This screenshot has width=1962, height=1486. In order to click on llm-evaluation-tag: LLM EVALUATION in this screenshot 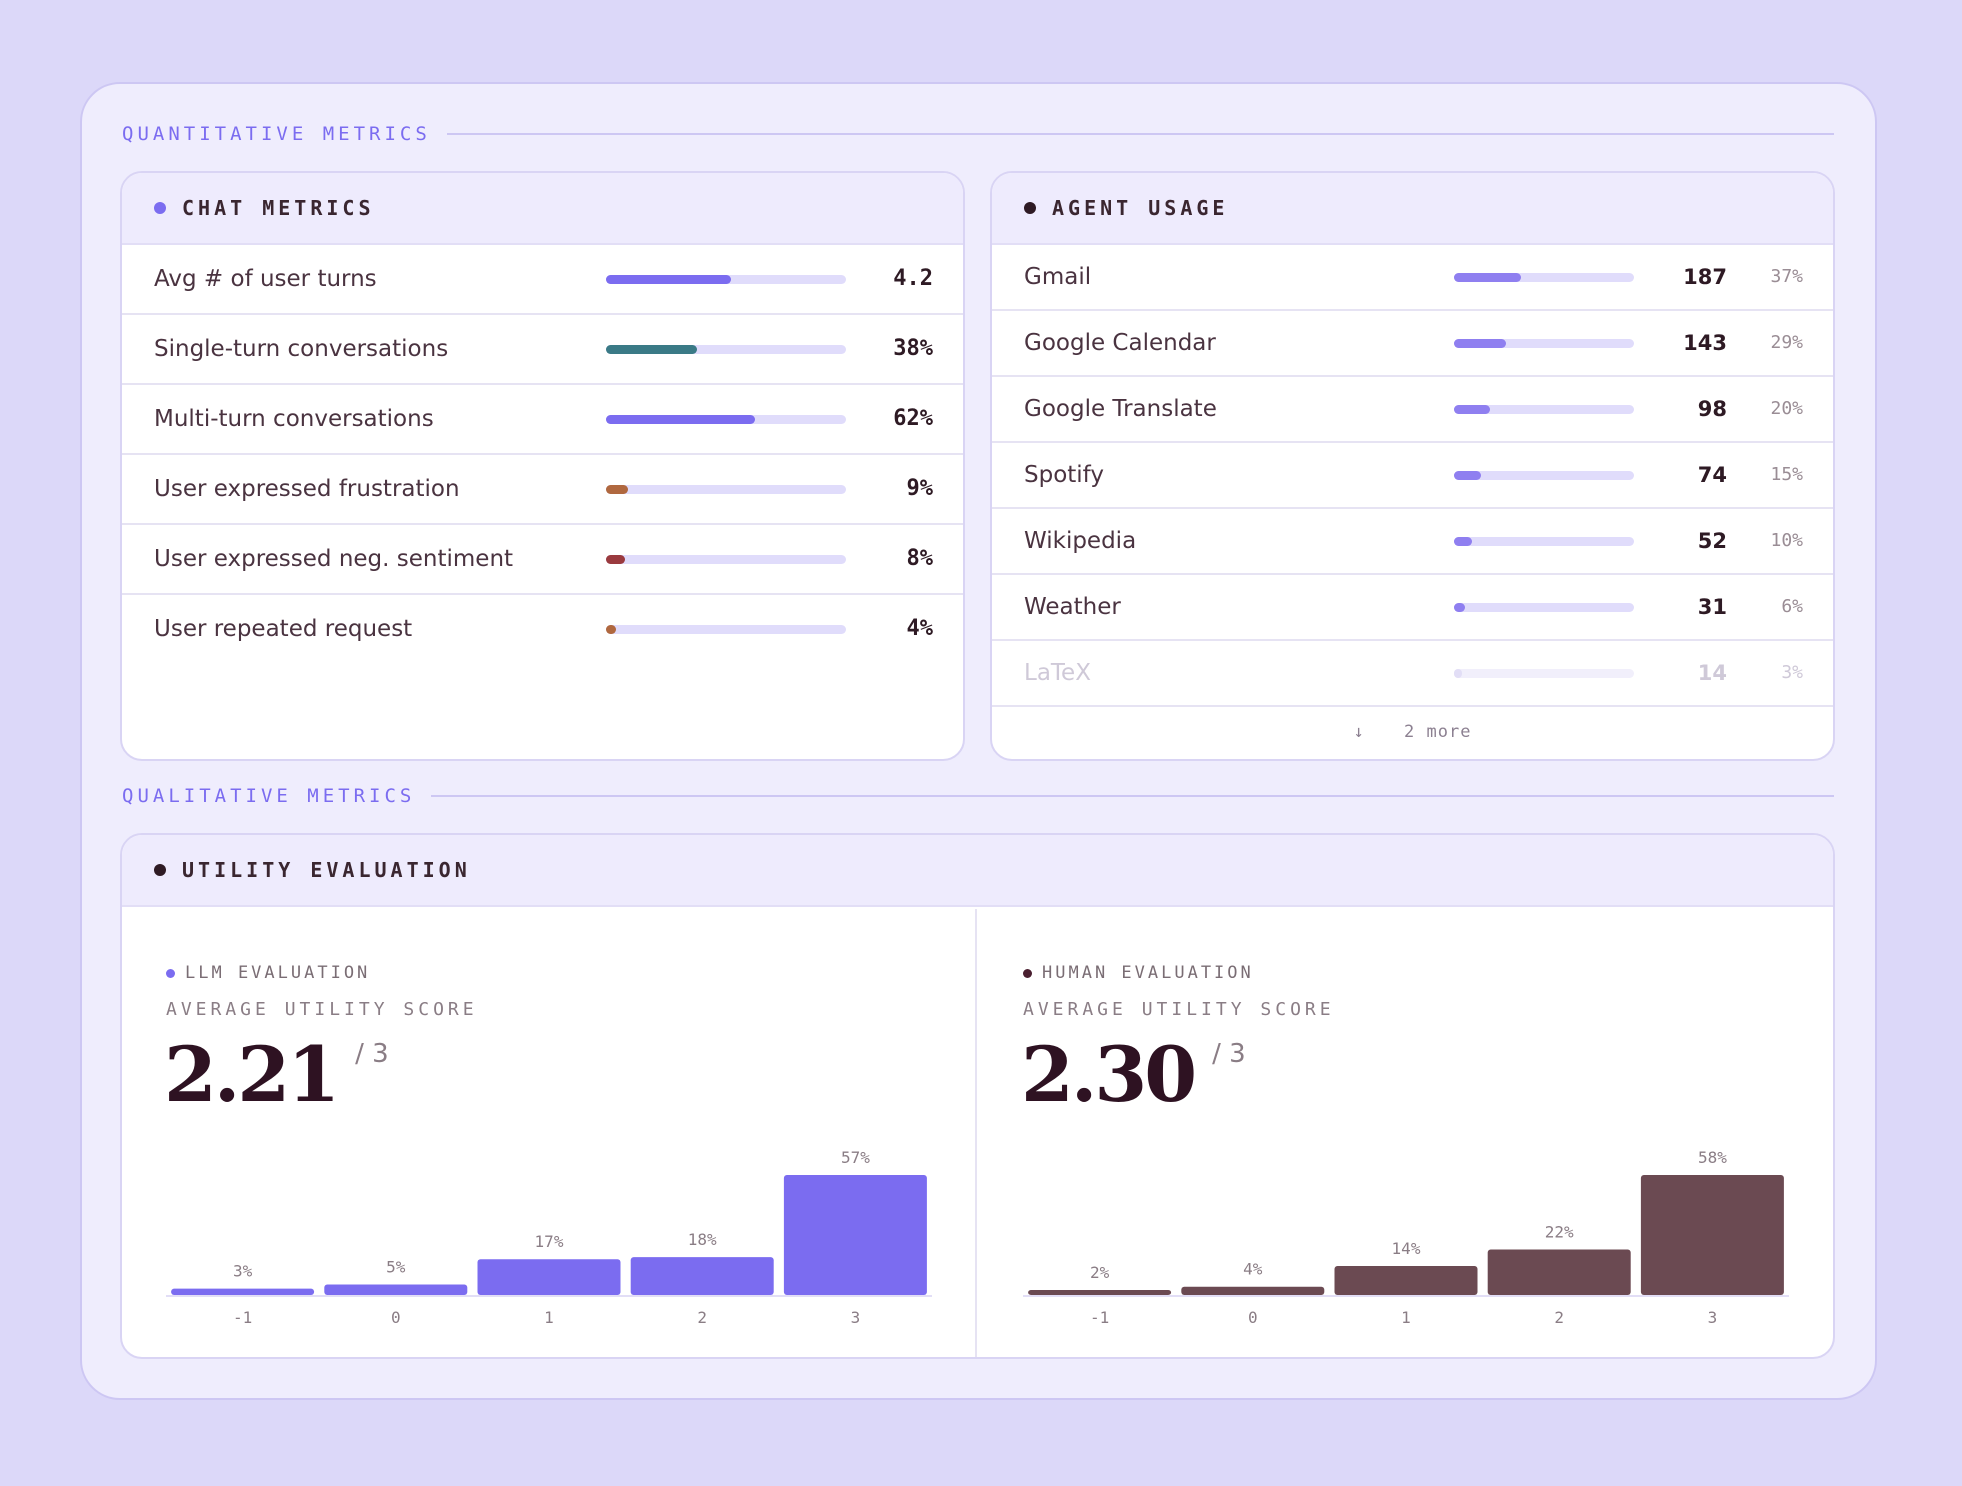, I will do `click(268, 973)`.